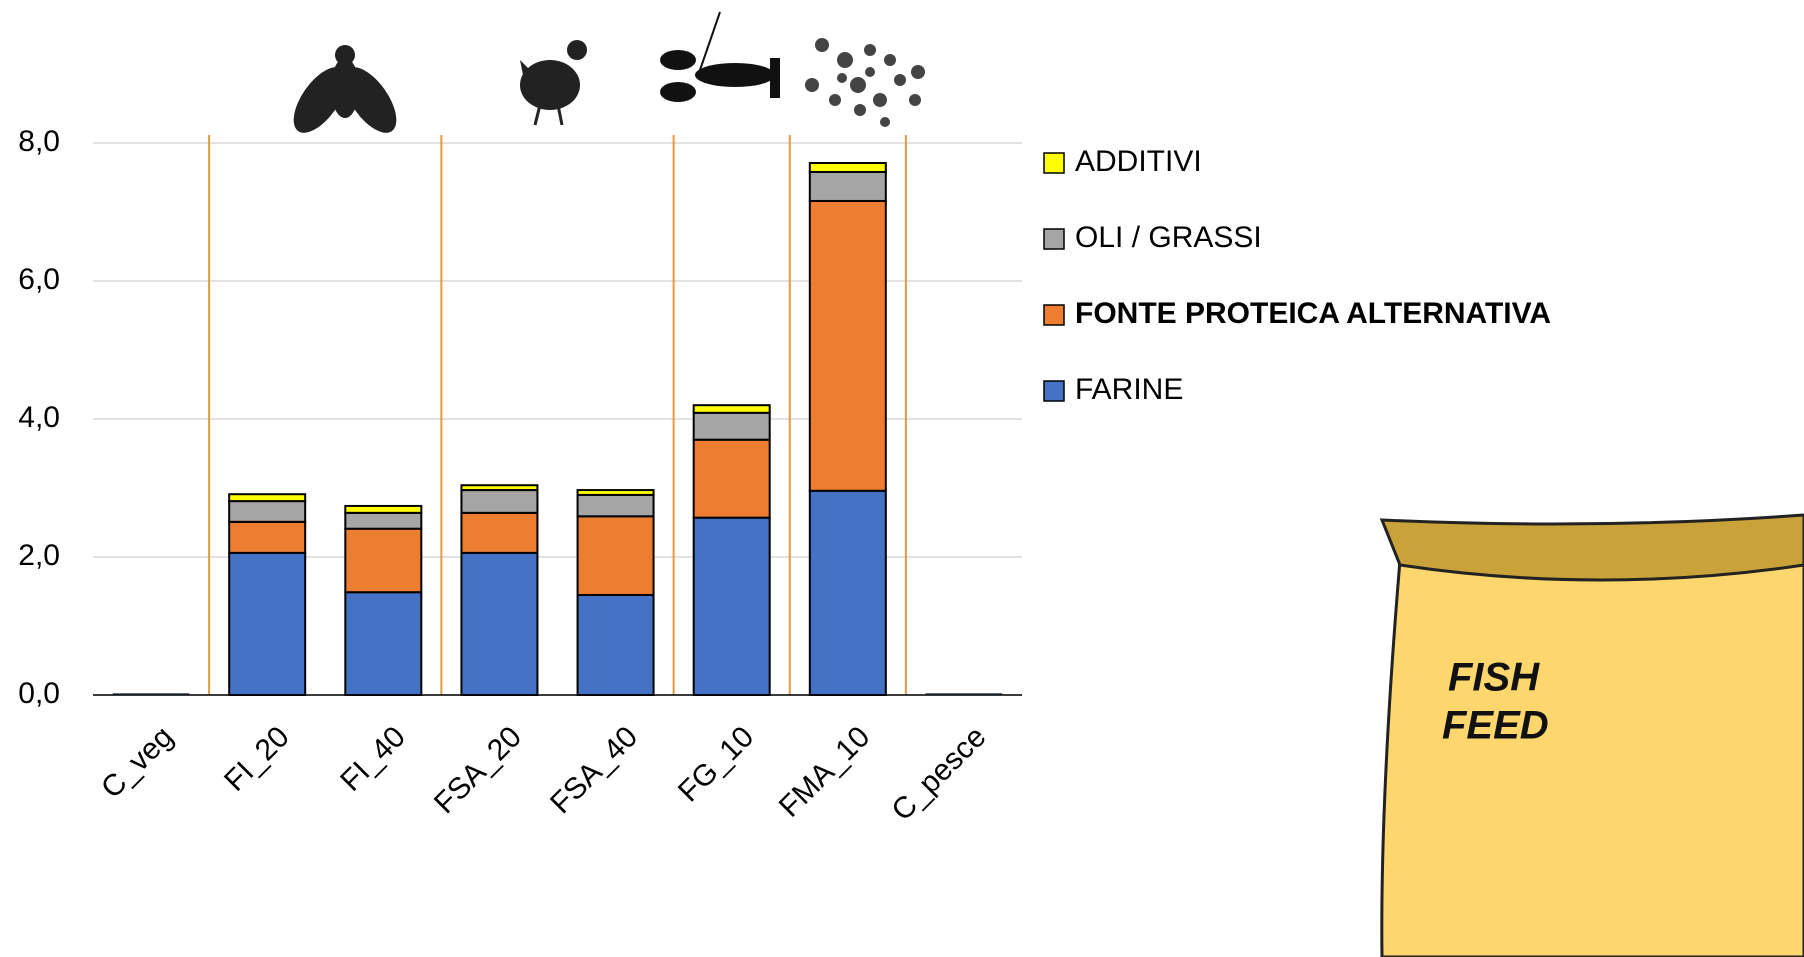 Image resolution: width=1804 pixels, height=957 pixels. Describe the element at coordinates (1494, 678) in the screenshot. I see `bag-label: FISH` at that location.